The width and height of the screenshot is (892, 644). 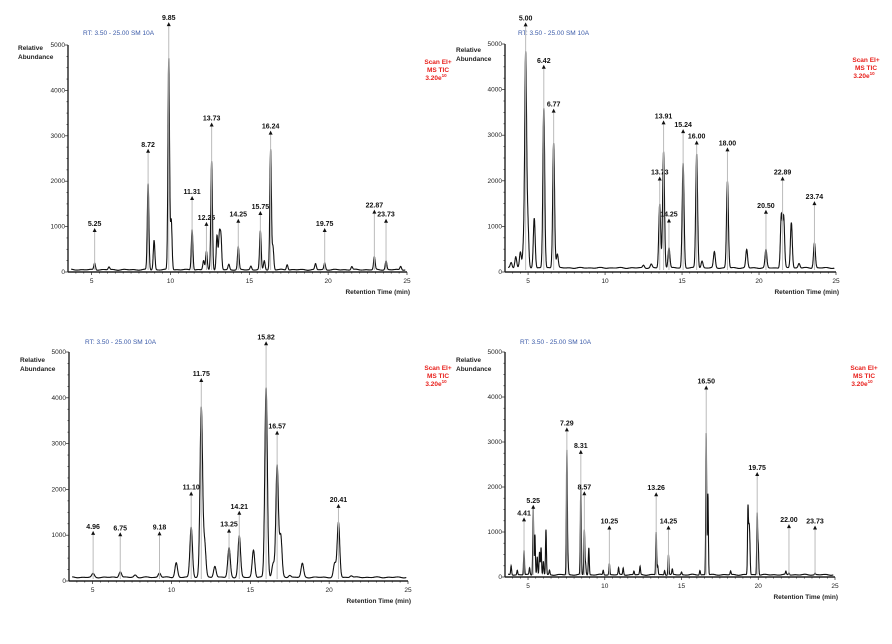 I want to click on peak-label: 8.57, so click(x=585, y=487).